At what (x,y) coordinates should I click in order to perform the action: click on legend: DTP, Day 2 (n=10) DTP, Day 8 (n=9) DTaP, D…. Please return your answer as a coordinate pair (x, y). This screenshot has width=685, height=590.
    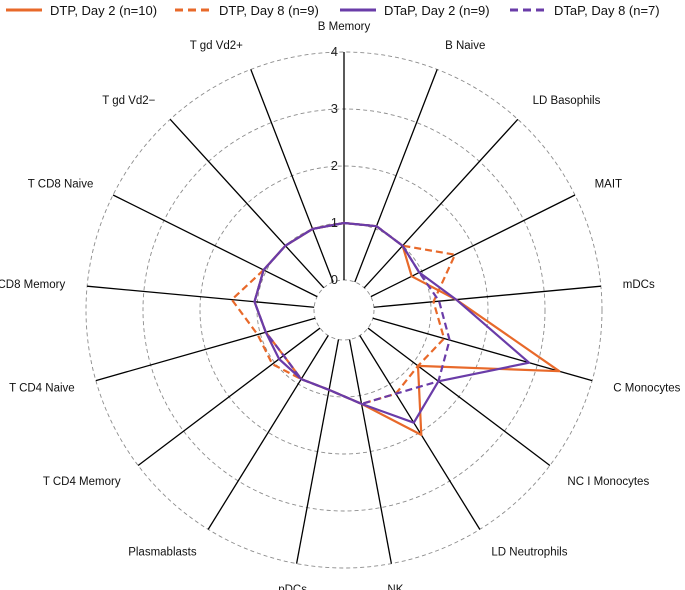
    Looking at the image, I should click on (333, 10).